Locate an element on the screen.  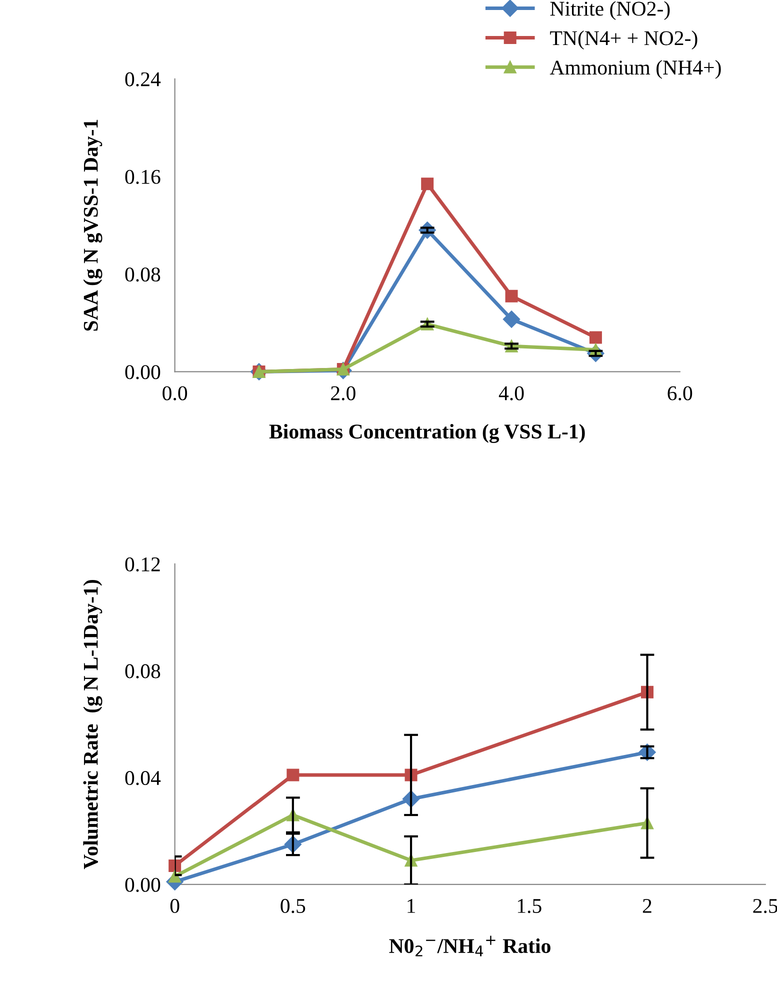
x-axis-title: Biomass Concentration (g VSS L-1) is located at coordinates (427, 434).